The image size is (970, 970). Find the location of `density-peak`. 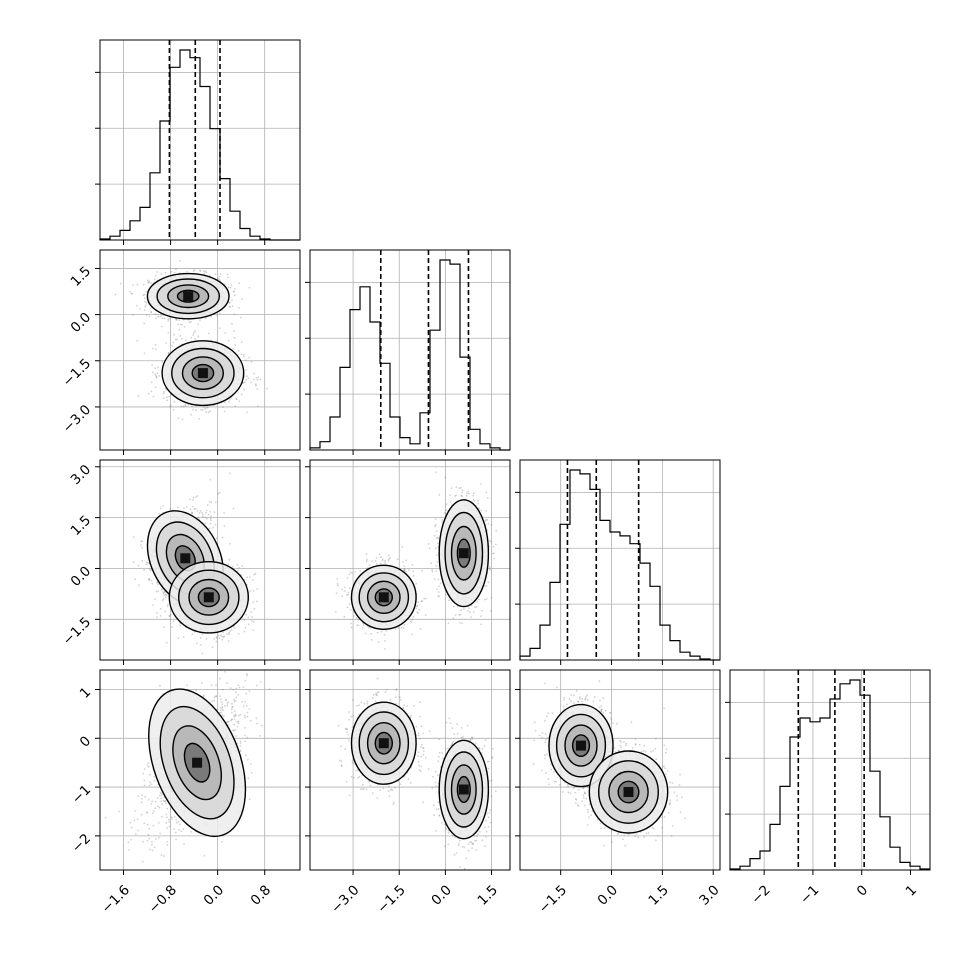

density-peak is located at coordinates (202, 373).